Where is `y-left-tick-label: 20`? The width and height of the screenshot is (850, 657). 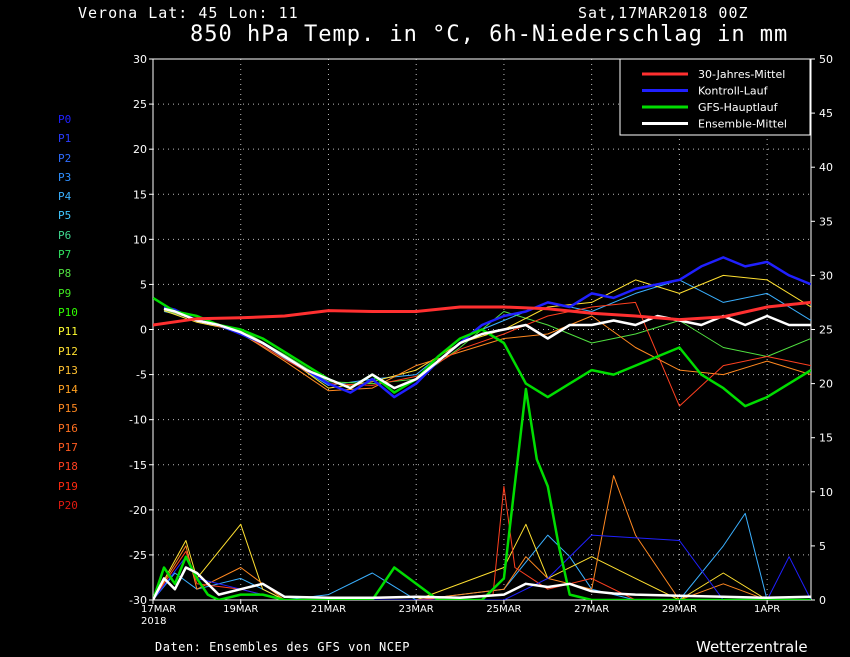
y-left-tick-label: 20 is located at coordinates (140, 149).